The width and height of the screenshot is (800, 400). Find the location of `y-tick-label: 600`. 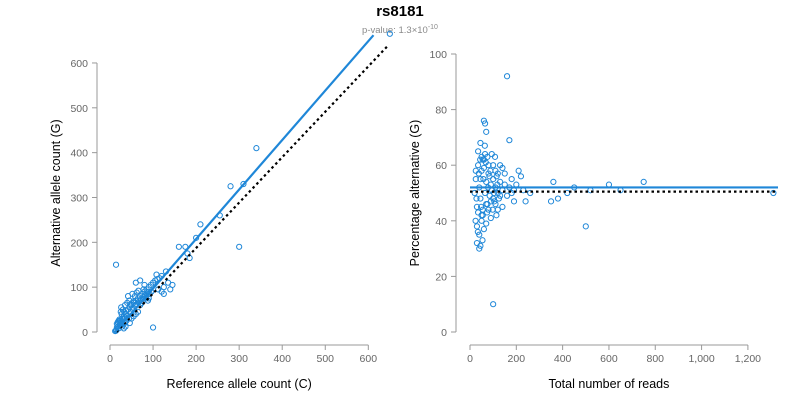

y-tick-label: 600 is located at coordinates (79, 64).